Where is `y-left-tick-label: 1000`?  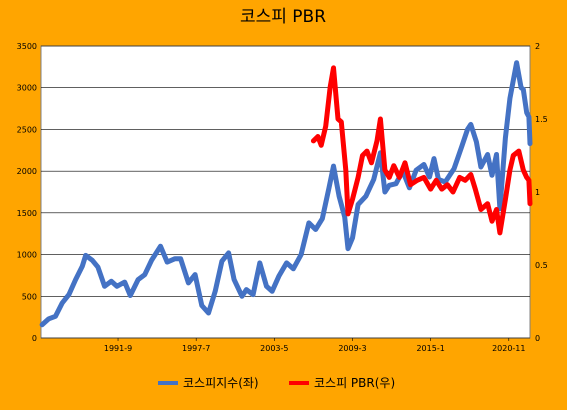 y-left-tick-label: 1000 is located at coordinates (27, 255).